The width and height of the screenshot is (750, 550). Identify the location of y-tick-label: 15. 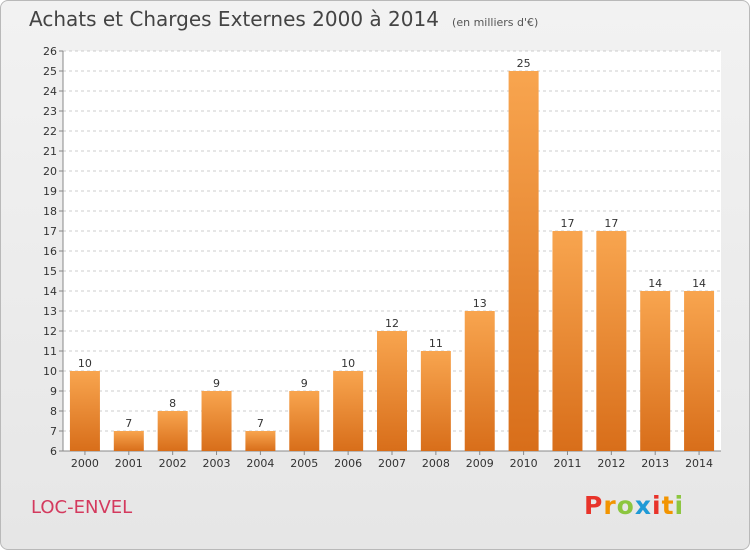
(50, 271).